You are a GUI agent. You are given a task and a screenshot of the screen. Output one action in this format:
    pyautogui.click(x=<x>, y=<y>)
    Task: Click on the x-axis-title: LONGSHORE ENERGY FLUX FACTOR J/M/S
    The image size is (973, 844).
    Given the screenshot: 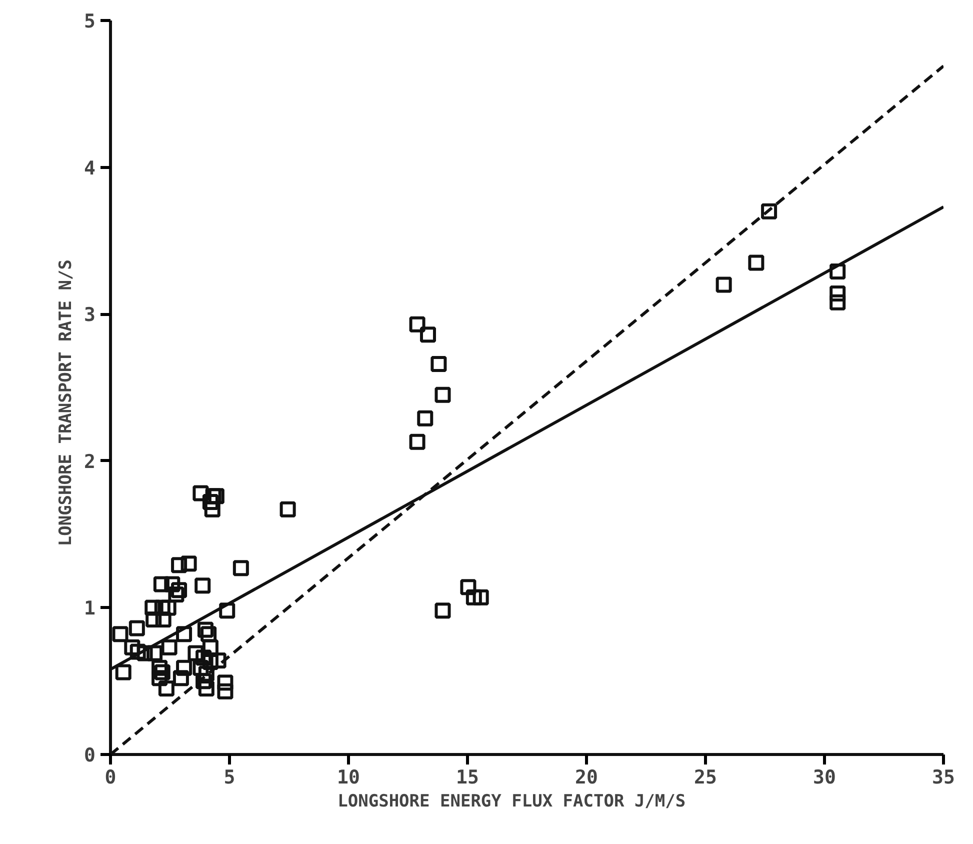 What is the action you would take?
    pyautogui.click(x=512, y=802)
    